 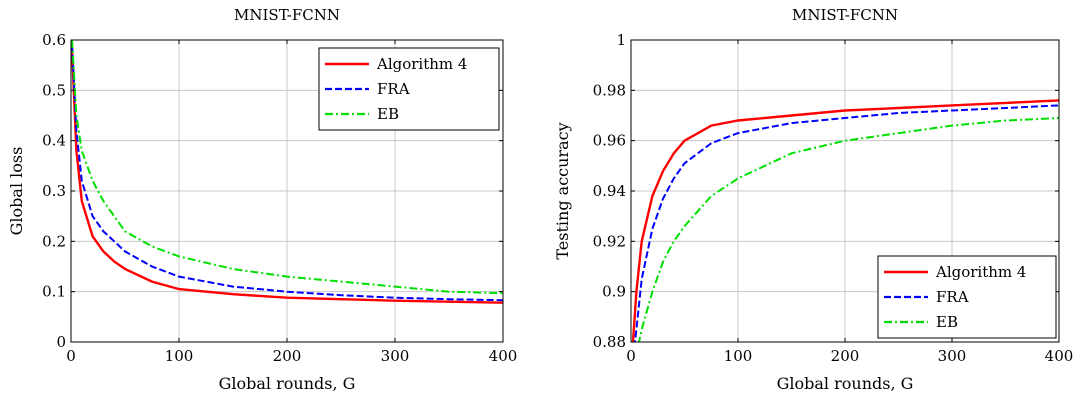 What do you see at coordinates (54, 191) in the screenshot?
I see `y-tick-label: 0.3` at bounding box center [54, 191].